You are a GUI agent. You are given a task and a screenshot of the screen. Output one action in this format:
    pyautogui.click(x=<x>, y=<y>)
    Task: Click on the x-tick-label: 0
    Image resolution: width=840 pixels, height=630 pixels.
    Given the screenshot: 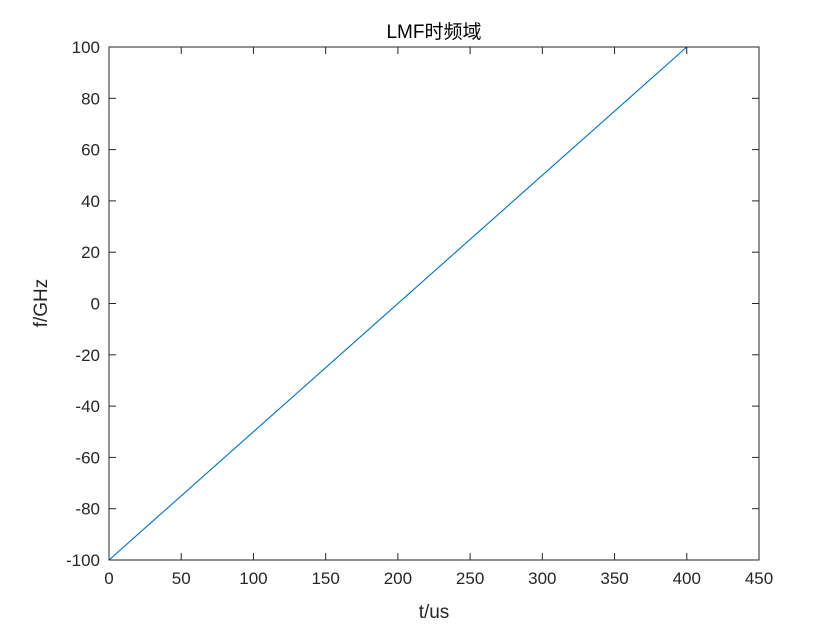 What is the action you would take?
    pyautogui.click(x=108, y=578)
    